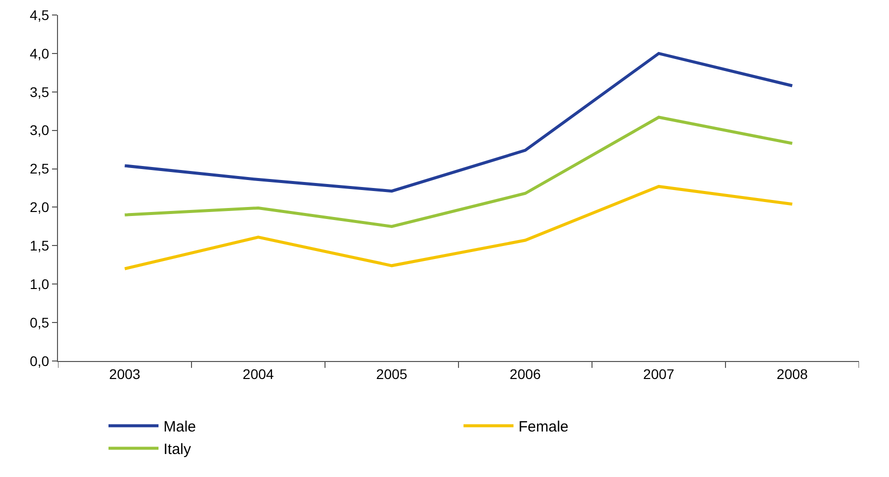  What do you see at coordinates (40, 130) in the screenshot?
I see `y-tick-label: 3,0` at bounding box center [40, 130].